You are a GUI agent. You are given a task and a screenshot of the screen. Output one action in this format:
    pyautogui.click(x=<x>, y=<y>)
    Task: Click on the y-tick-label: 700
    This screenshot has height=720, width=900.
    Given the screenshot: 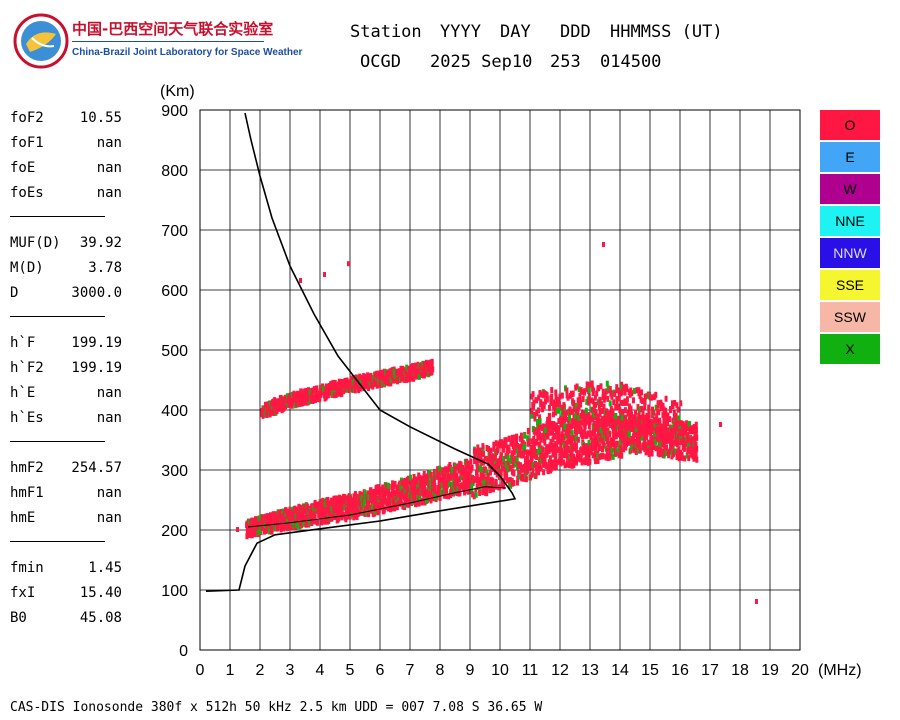 What is the action you would take?
    pyautogui.click(x=174, y=231)
    